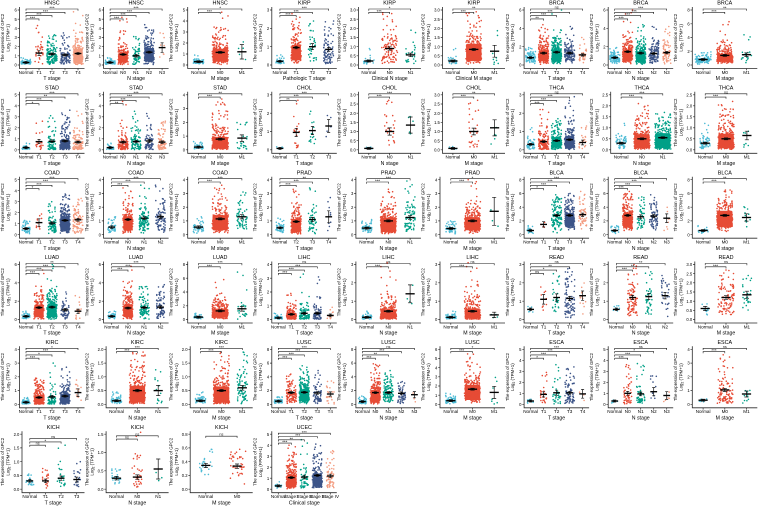 Image resolution: width=760 pixels, height=514 pixels. I want to click on svg-text: Stage II, so click(304, 496).